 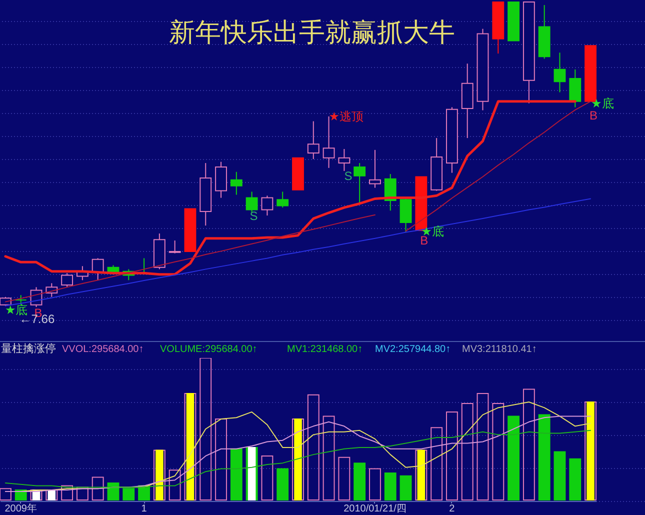 What do you see at coordinates (346, 116) in the screenshot?
I see `annotation: ★逃顶` at bounding box center [346, 116].